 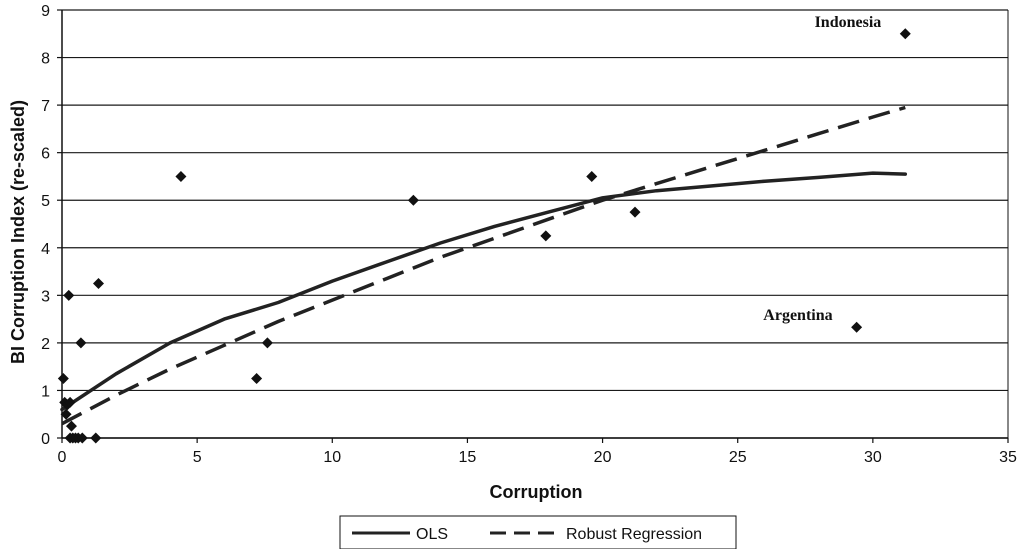 I want to click on y-tick-label-7: 7, so click(x=45, y=106).